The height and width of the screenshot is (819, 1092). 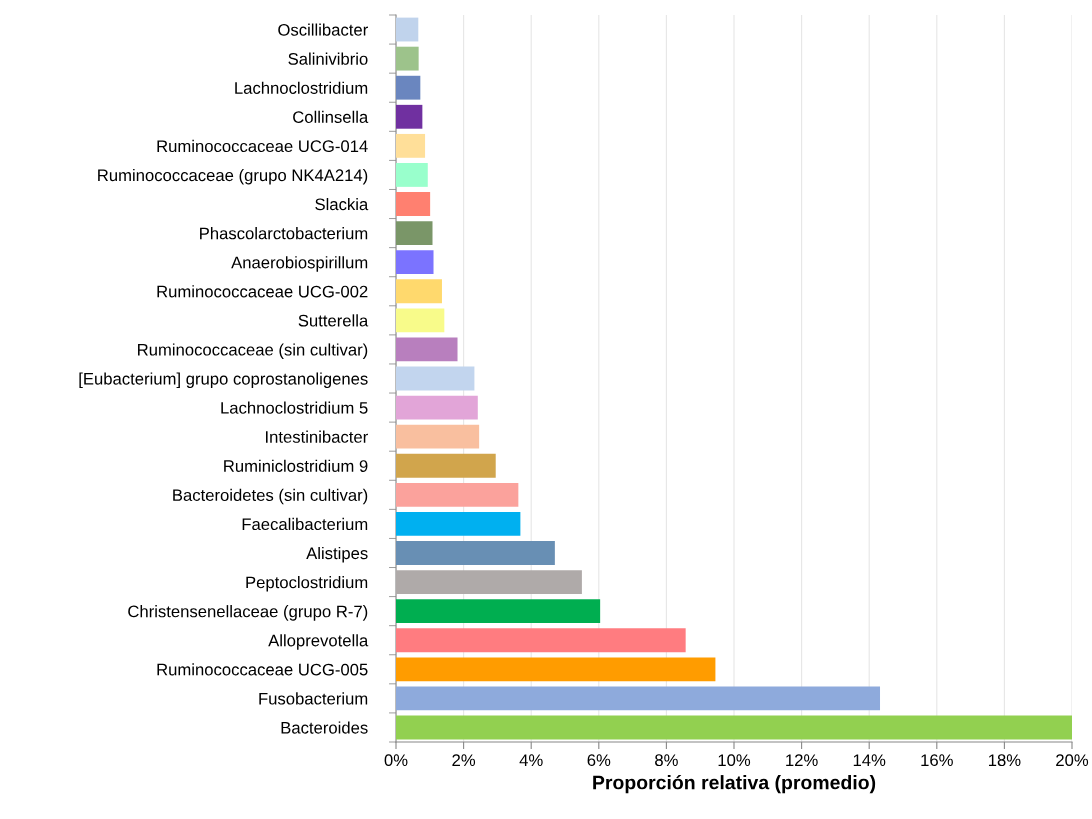 What do you see at coordinates (318, 642) in the screenshot?
I see `y-tick-label: Alloprevotella` at bounding box center [318, 642].